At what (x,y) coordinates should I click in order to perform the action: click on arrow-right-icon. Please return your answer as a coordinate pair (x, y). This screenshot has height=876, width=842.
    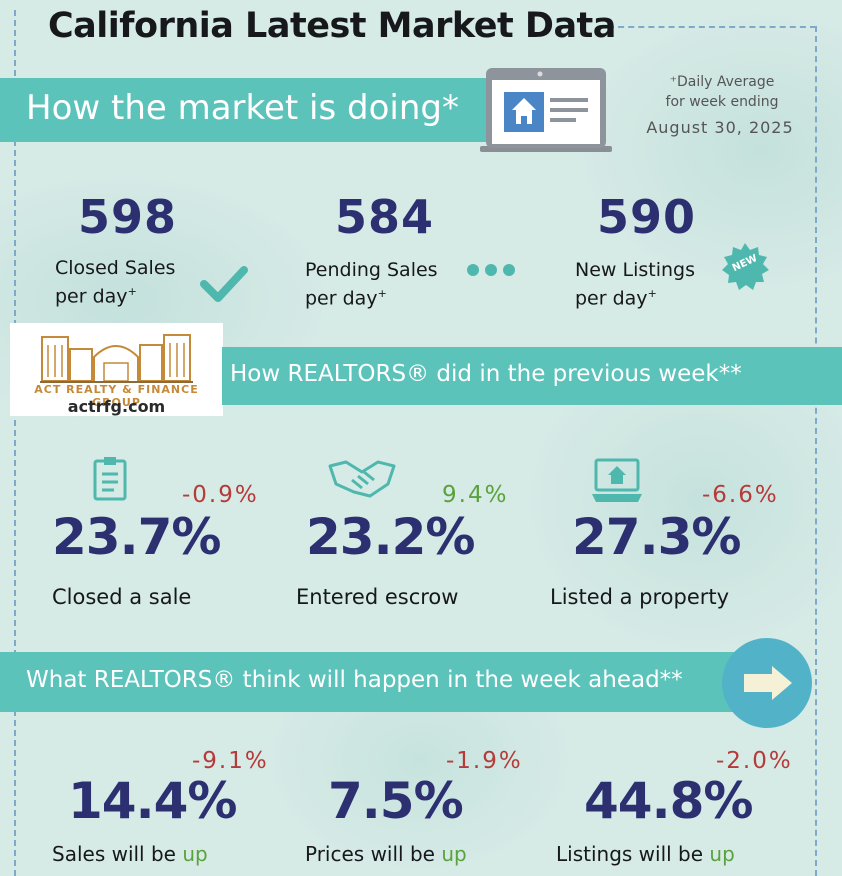
    Looking at the image, I should click on (768, 683).